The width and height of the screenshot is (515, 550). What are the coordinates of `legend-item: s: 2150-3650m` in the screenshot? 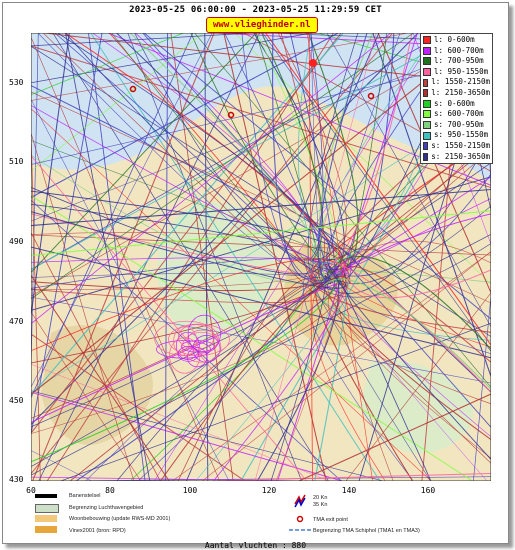 It's located at (456, 157).